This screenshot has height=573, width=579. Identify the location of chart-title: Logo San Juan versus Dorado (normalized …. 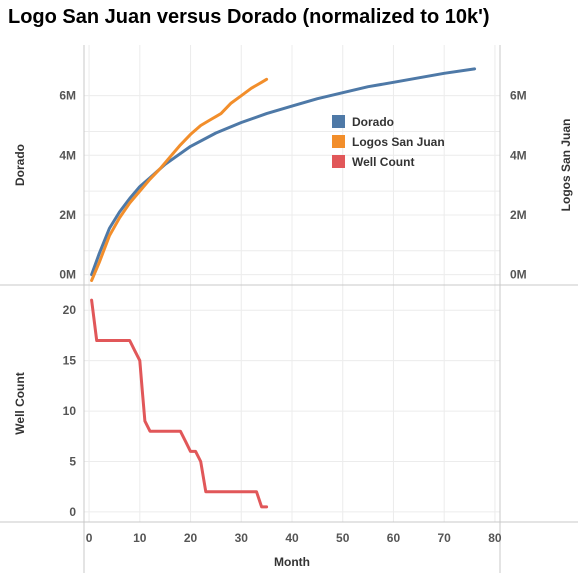
(249, 17).